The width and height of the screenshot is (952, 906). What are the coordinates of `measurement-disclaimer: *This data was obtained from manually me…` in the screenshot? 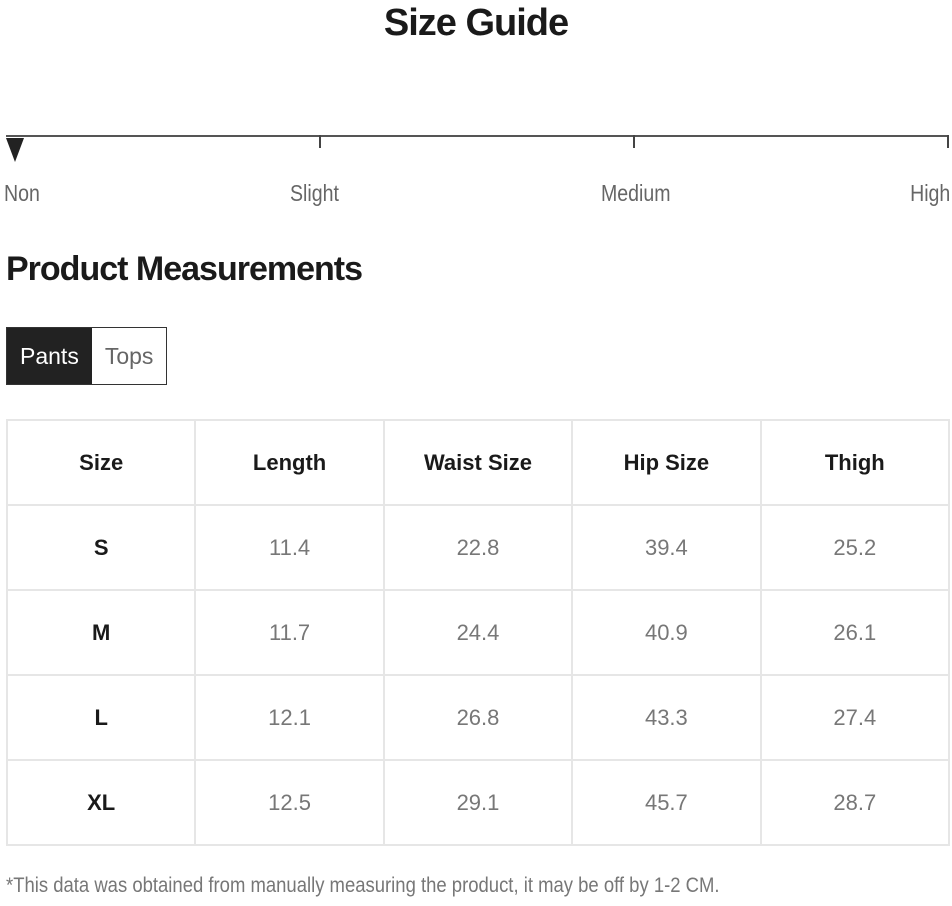 It's located at (363, 885).